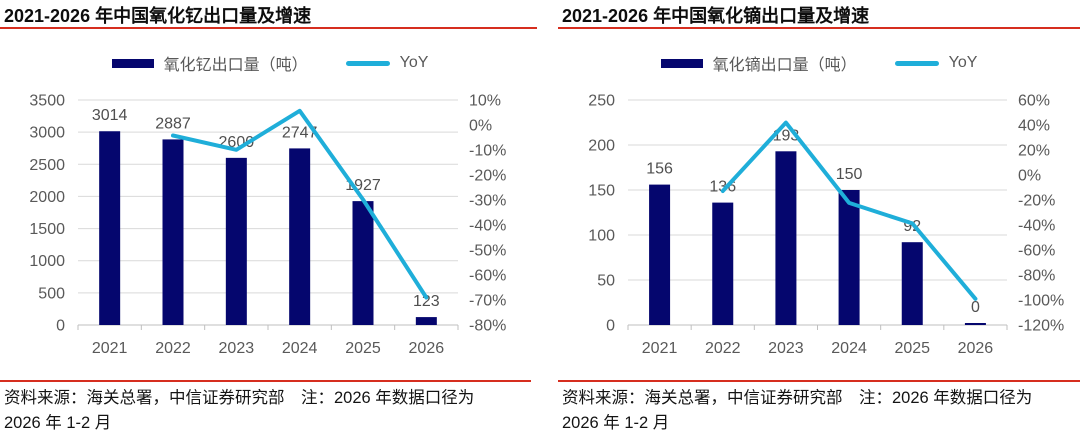 This screenshot has height=439, width=1080. Describe the element at coordinates (601, 236) in the screenshot. I see `left-axis-tick-label: 100` at that location.